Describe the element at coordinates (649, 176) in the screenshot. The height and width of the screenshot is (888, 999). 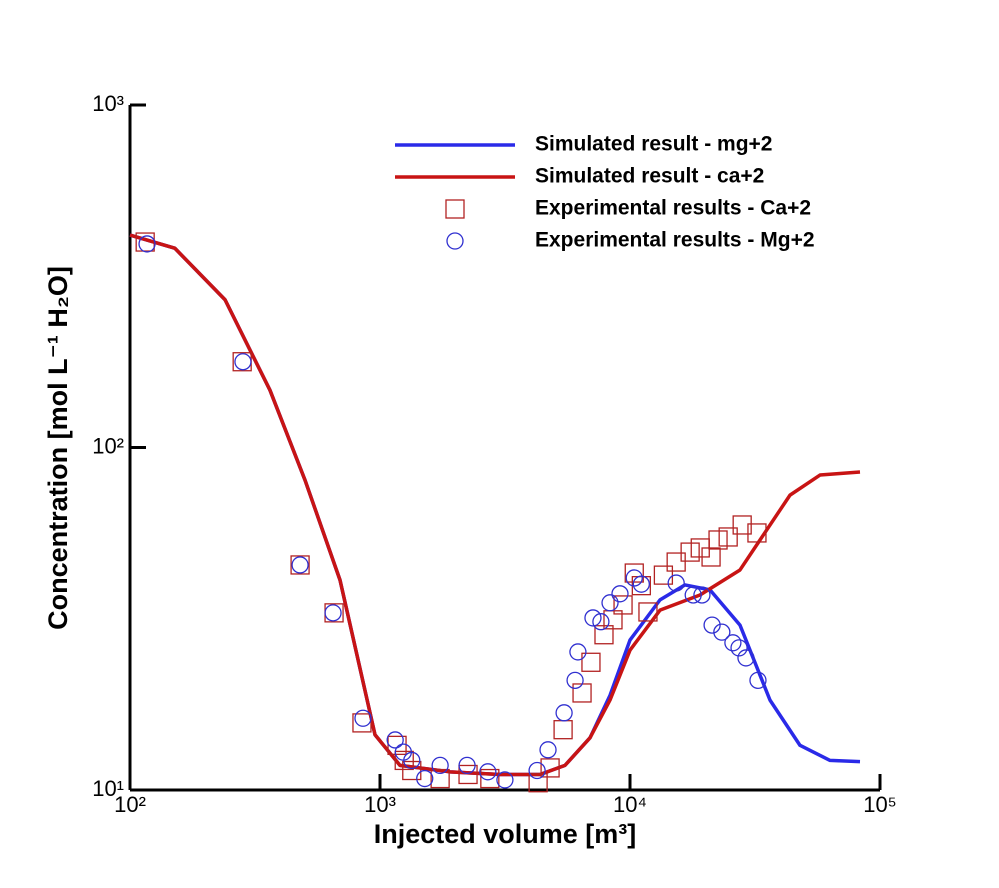
I see `legend-label: Simulated result - ca+2` at that location.